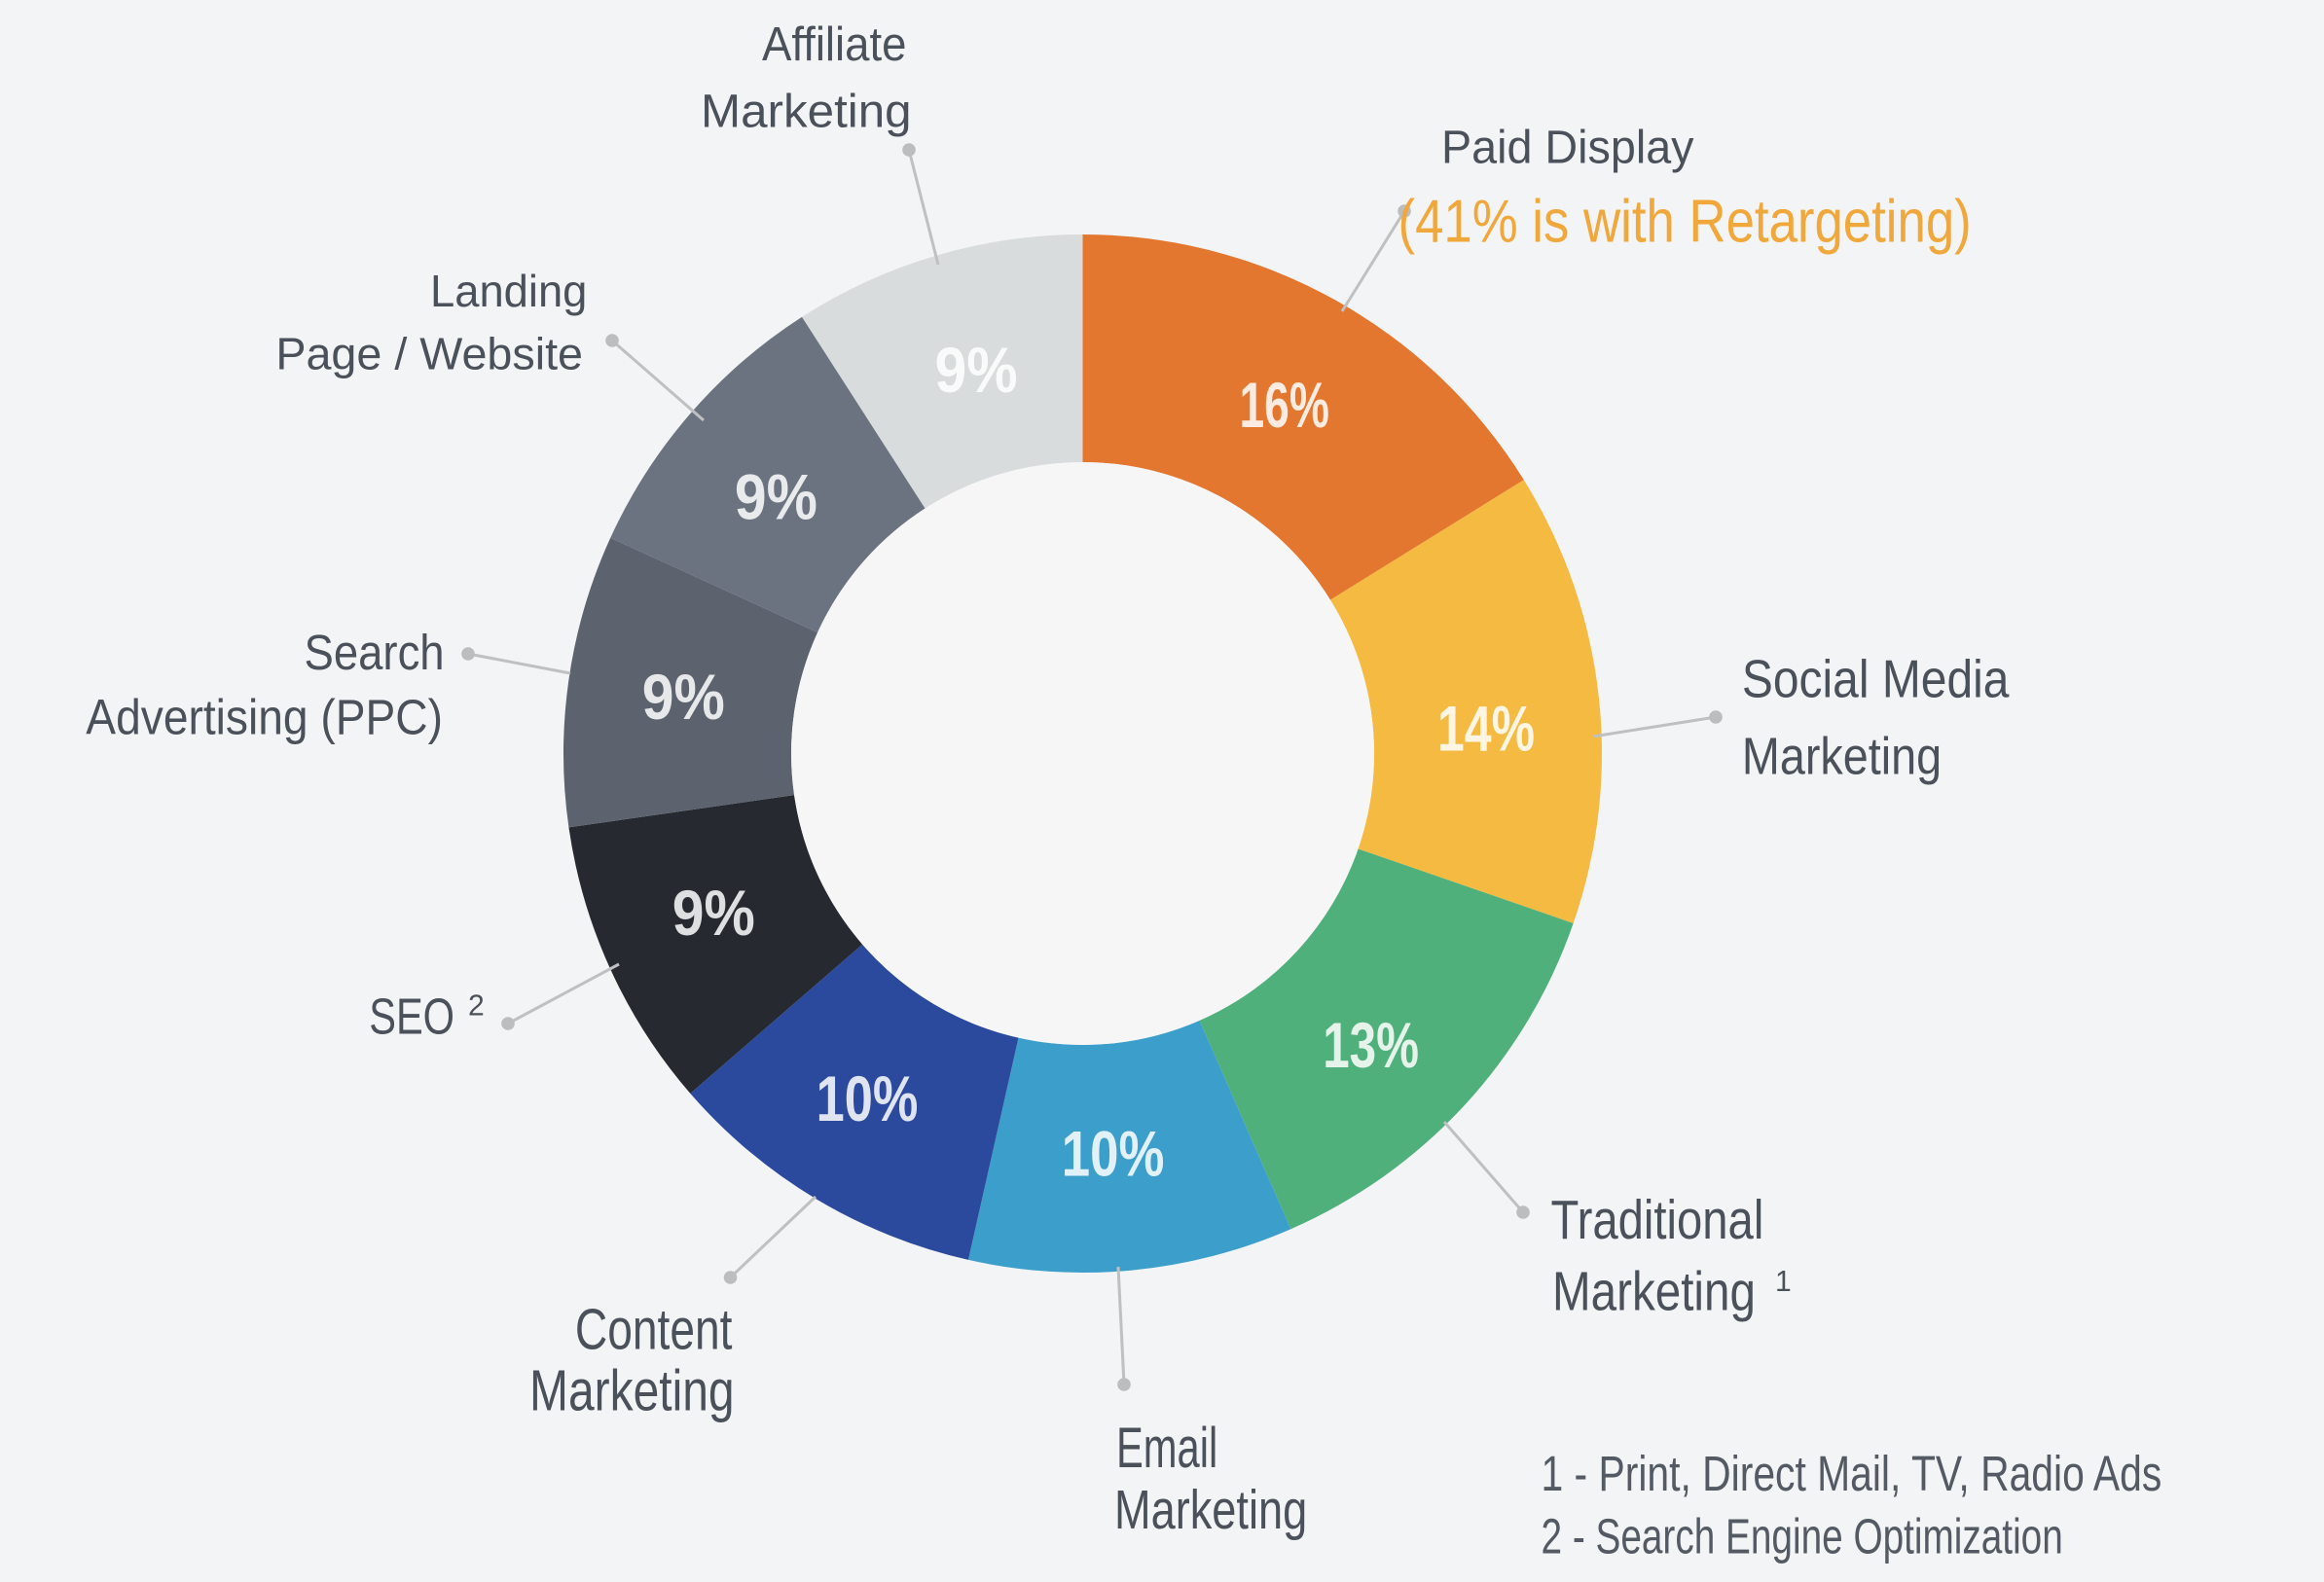 This screenshot has height=1582, width=2324. Describe the element at coordinates (508, 291) in the screenshot. I see `svg-text: Landing` at that location.